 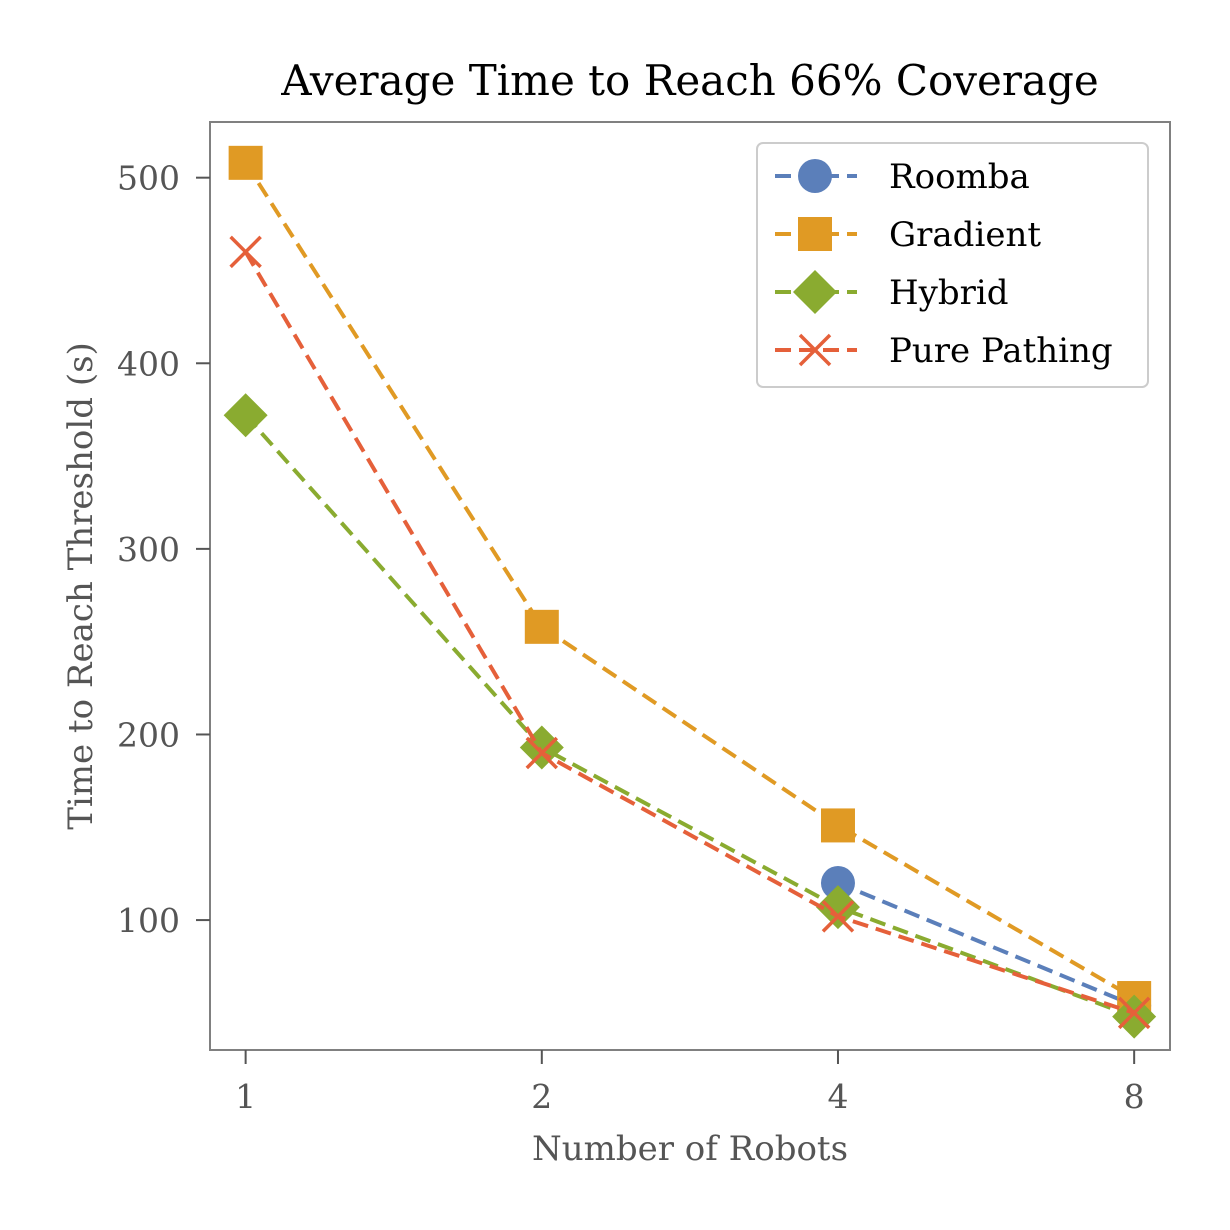 I want to click on x-axis-label: Number of Robots, so click(x=690, y=1149).